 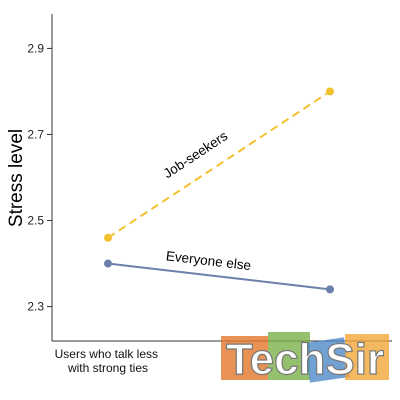 I want to click on series-label-job-seekers: Job-seekers, so click(x=196, y=154).